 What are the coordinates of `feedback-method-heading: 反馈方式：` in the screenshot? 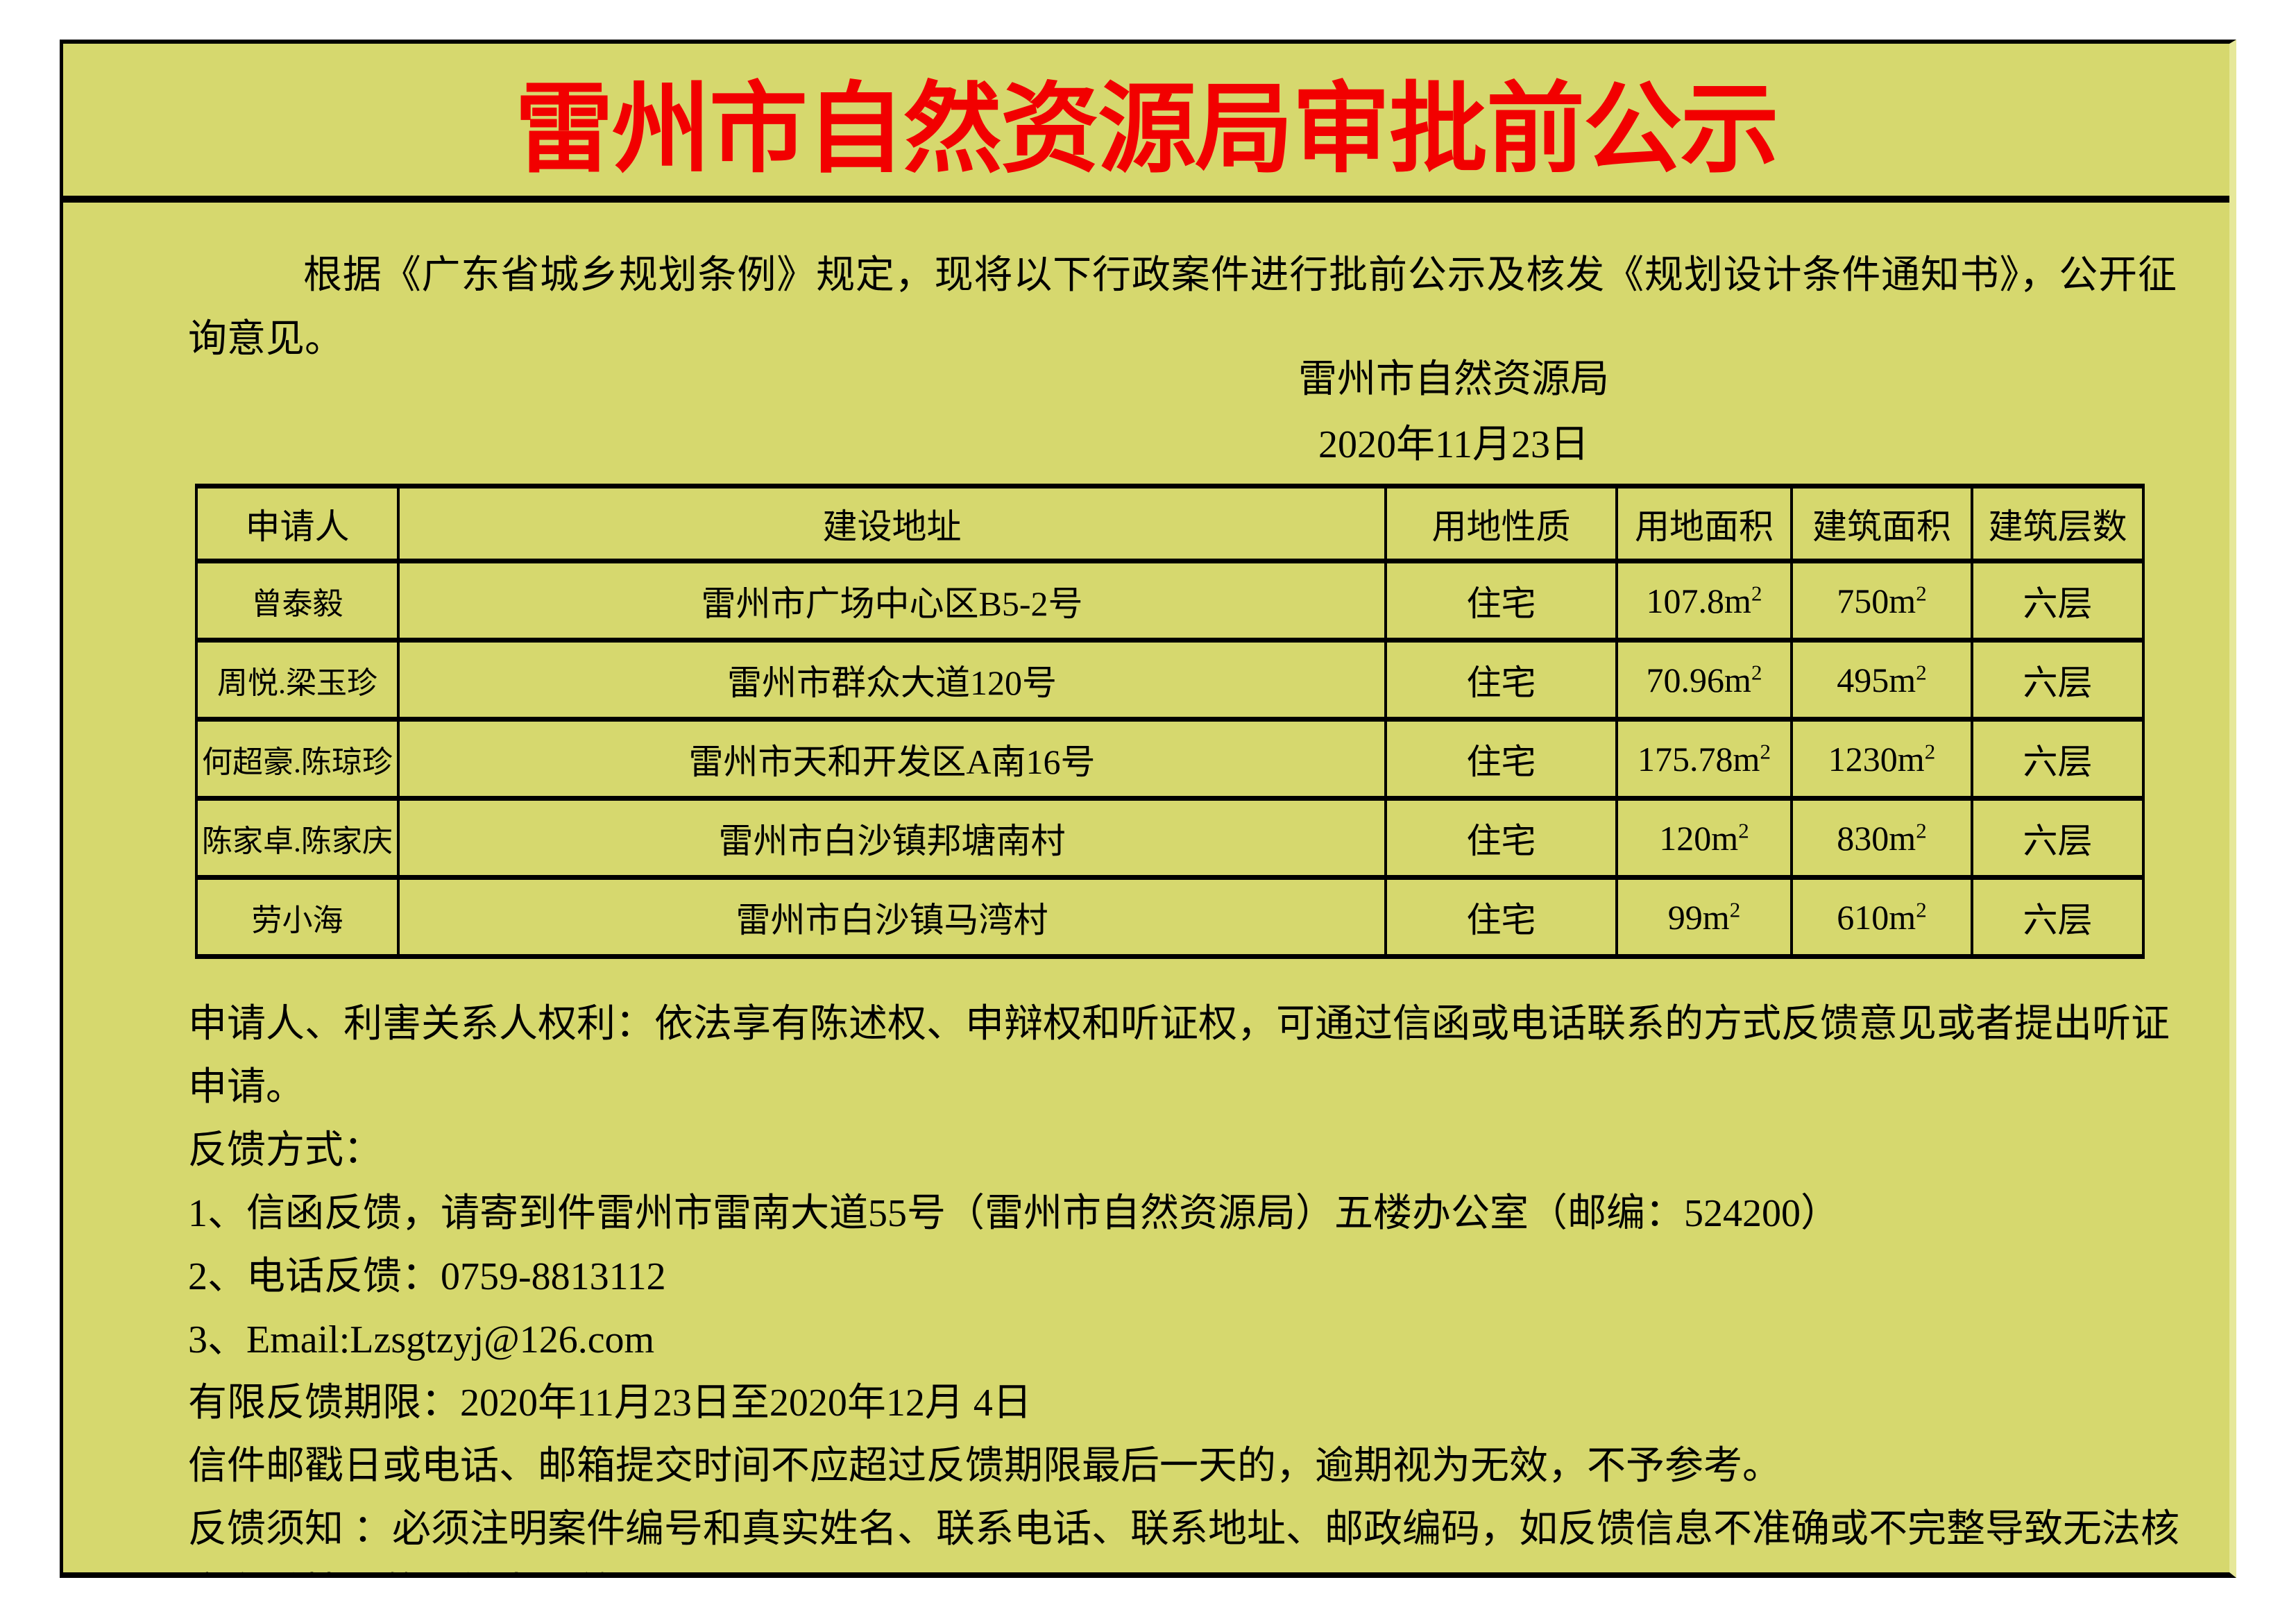 It's located at (285, 1150).